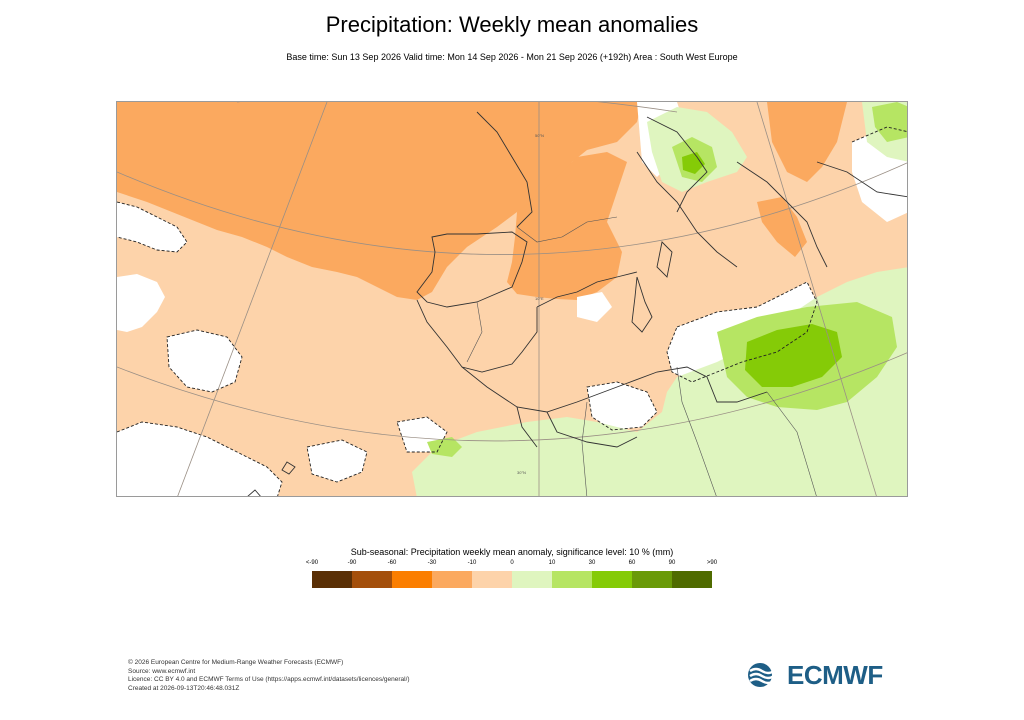 This screenshot has width=1024, height=720. Describe the element at coordinates (539, 298) in the screenshot. I see `graticule-label-10e: 10°E` at that location.